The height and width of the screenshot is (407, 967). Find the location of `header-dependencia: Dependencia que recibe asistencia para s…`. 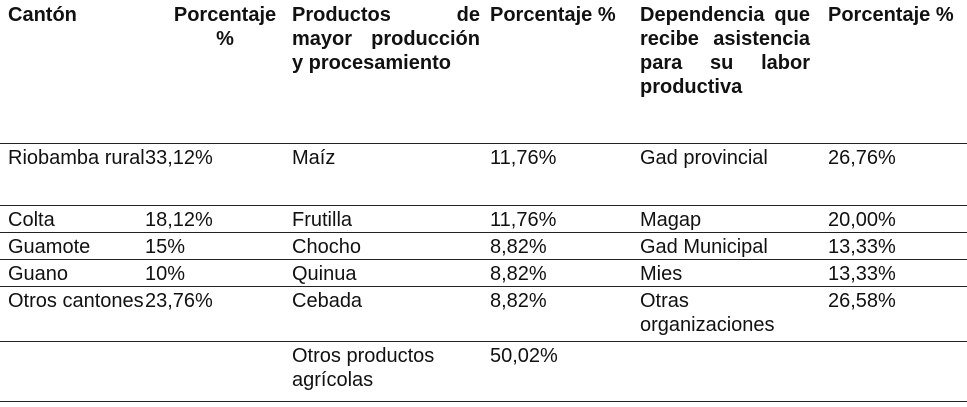

header-dependencia: Dependencia que recibe asistencia para s… is located at coordinates (725, 51).